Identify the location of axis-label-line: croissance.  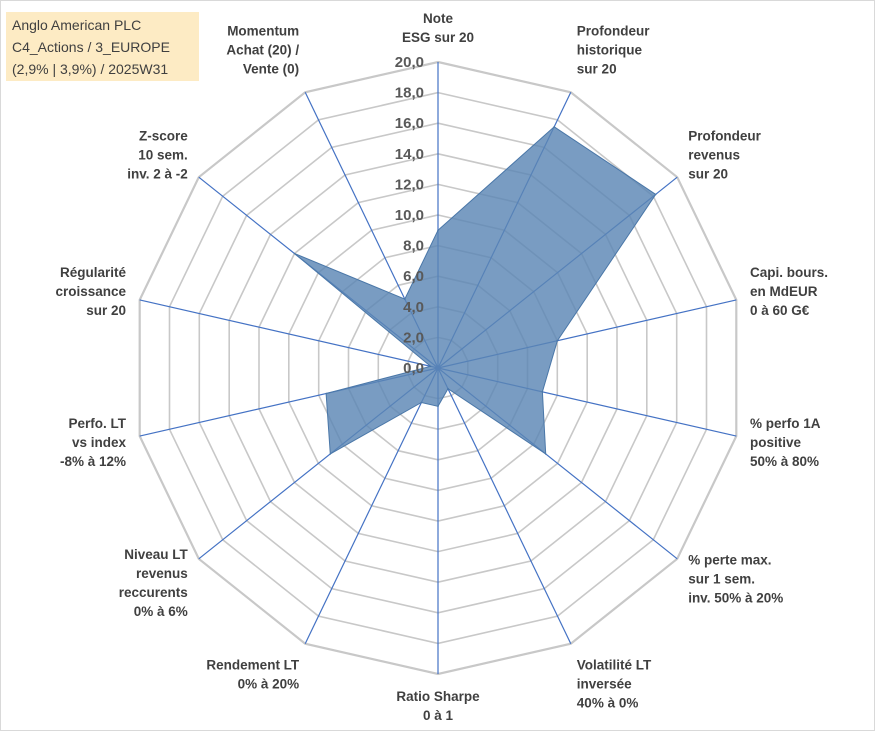
(90, 291).